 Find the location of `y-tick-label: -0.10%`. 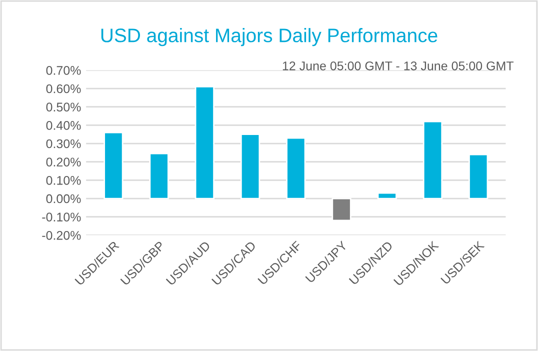

y-tick-label: -0.10% is located at coordinates (61, 217).